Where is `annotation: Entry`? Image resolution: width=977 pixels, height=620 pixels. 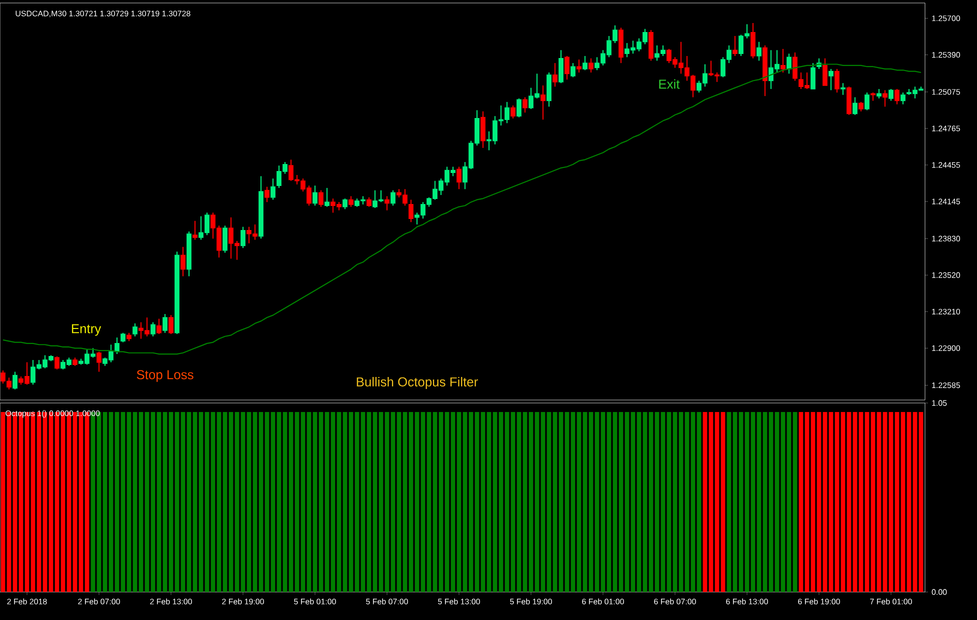
annotation: Entry is located at coordinates (87, 330).